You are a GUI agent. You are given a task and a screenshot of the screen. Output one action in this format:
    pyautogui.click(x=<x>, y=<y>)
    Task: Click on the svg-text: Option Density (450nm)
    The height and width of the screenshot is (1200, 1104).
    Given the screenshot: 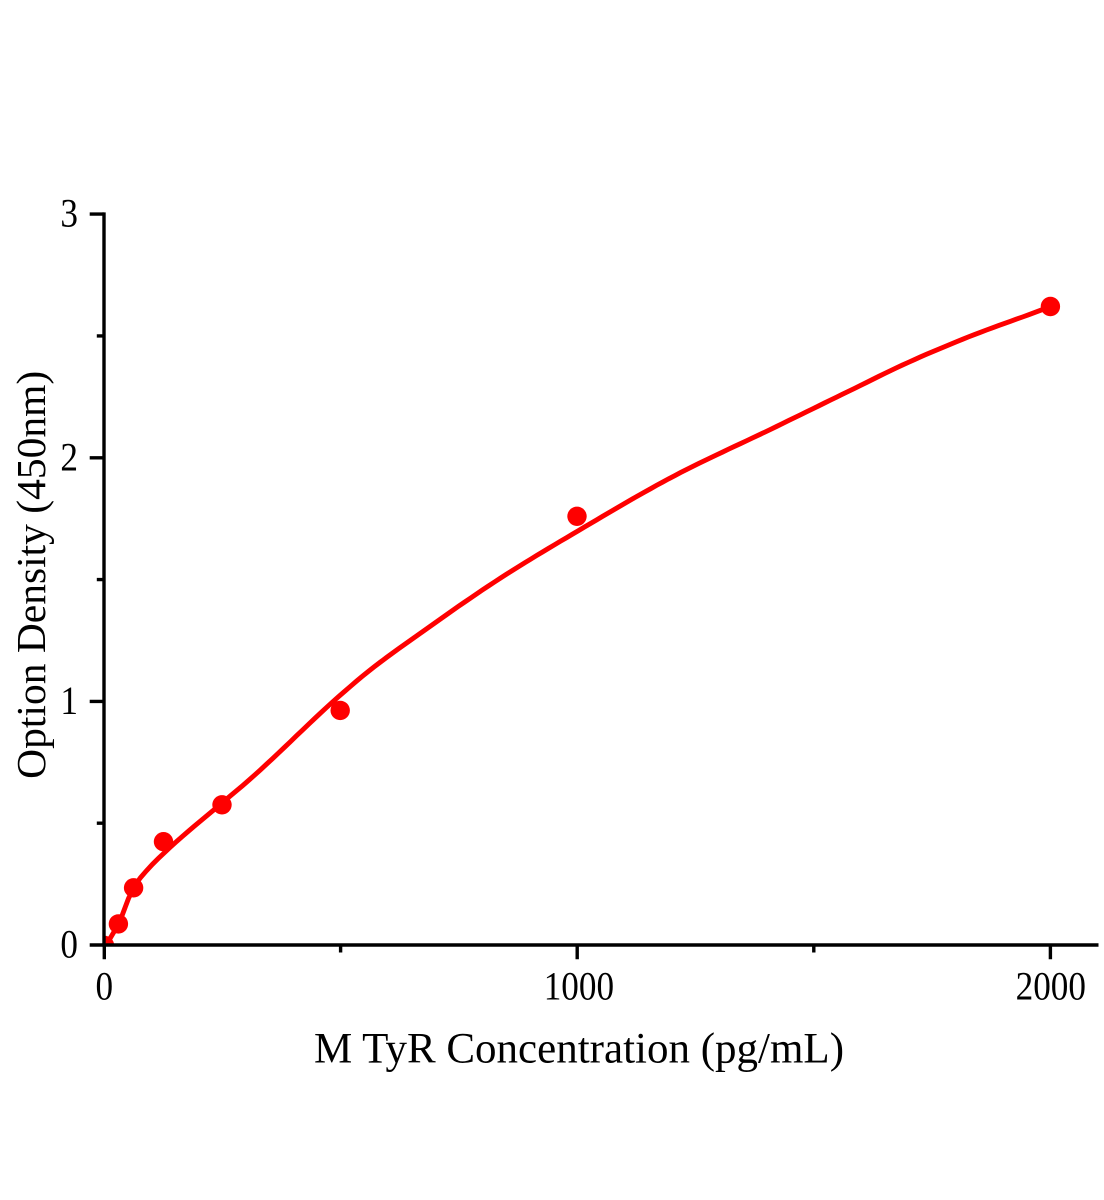 What is the action you would take?
    pyautogui.click(x=31, y=575)
    